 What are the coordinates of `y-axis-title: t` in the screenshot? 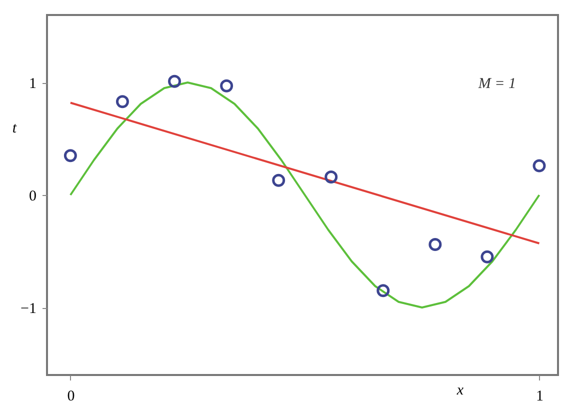 It's located at (15, 128).